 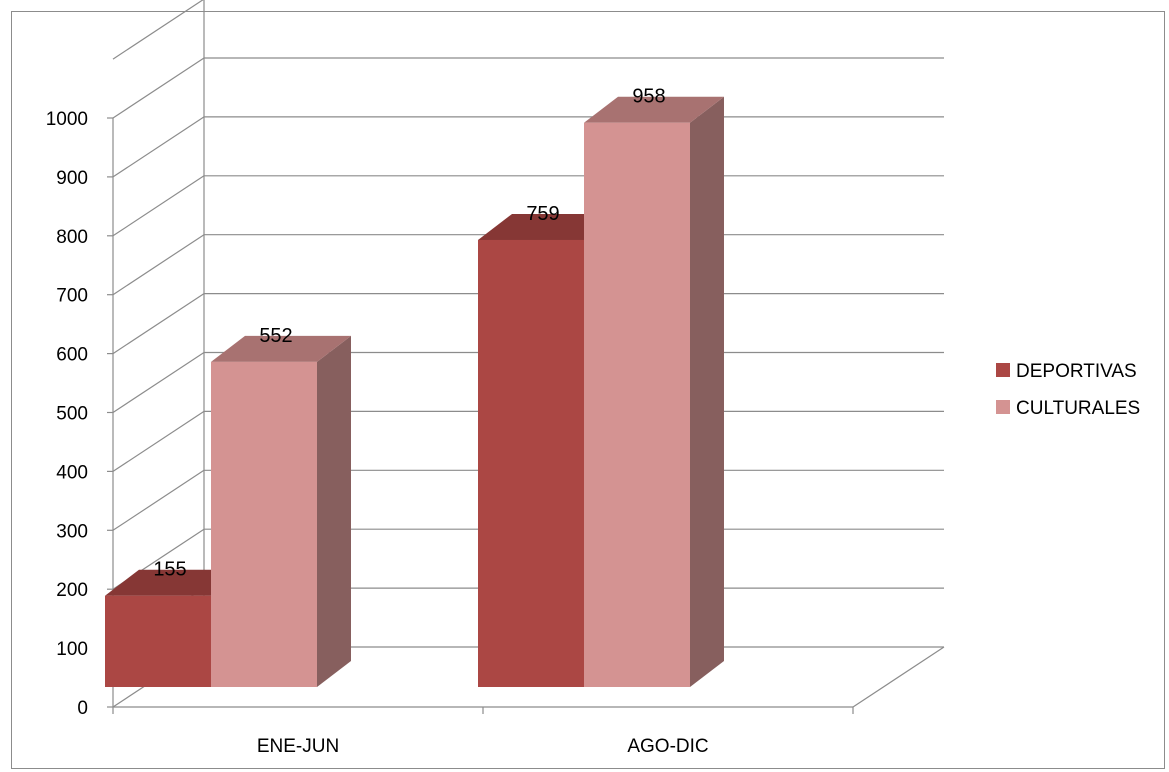 What do you see at coordinates (72, 414) in the screenshot?
I see `y-tick-label: 500` at bounding box center [72, 414].